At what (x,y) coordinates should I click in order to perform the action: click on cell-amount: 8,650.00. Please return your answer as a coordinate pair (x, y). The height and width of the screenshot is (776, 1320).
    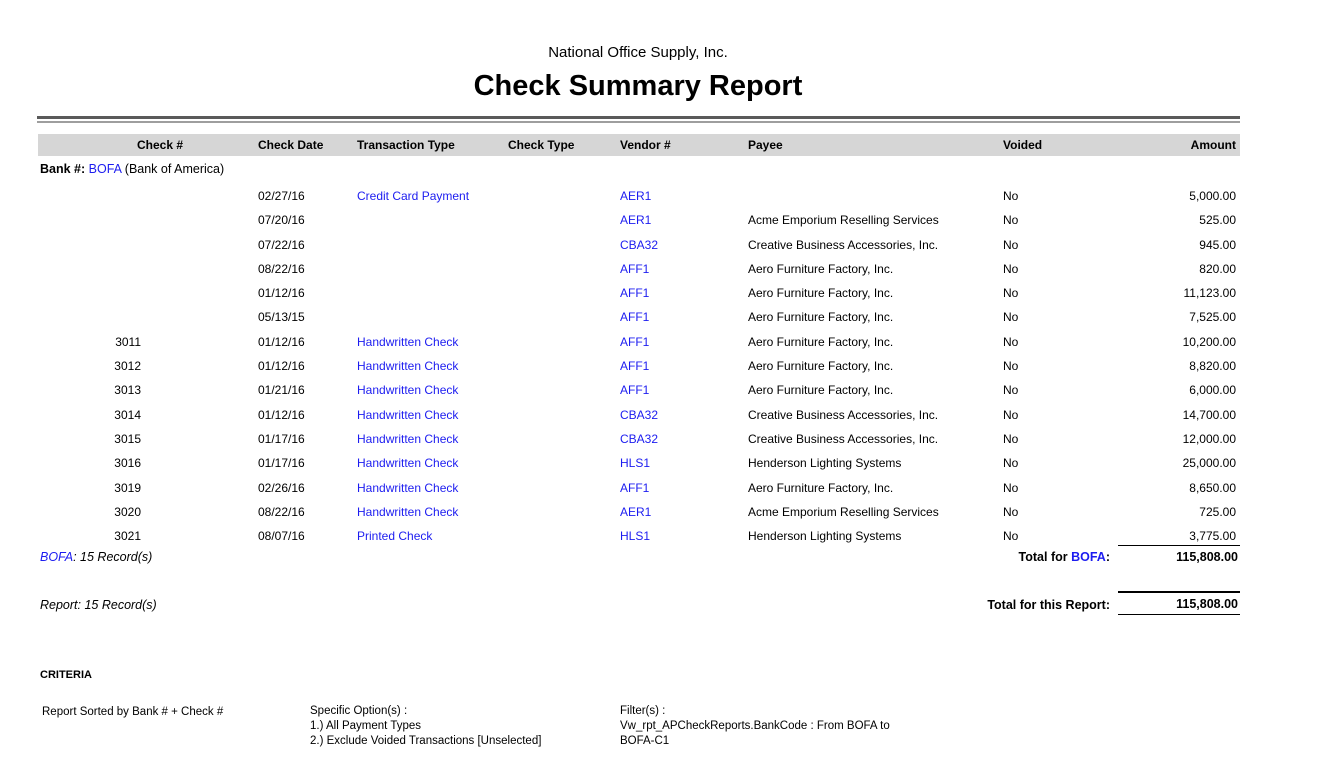
    Looking at the image, I should click on (1212, 487).